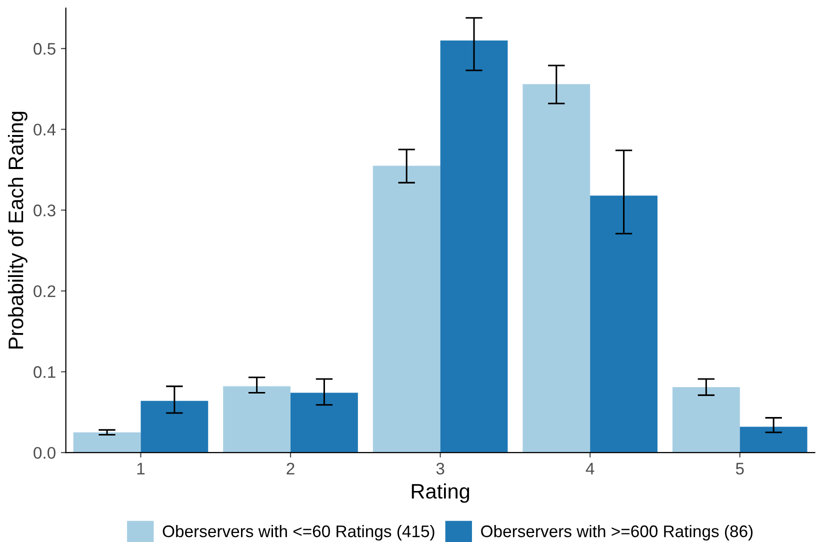 Image resolution: width=823 pixels, height=542 pixels. Describe the element at coordinates (141, 468) in the screenshot. I see `x-tick-label: 1` at that location.